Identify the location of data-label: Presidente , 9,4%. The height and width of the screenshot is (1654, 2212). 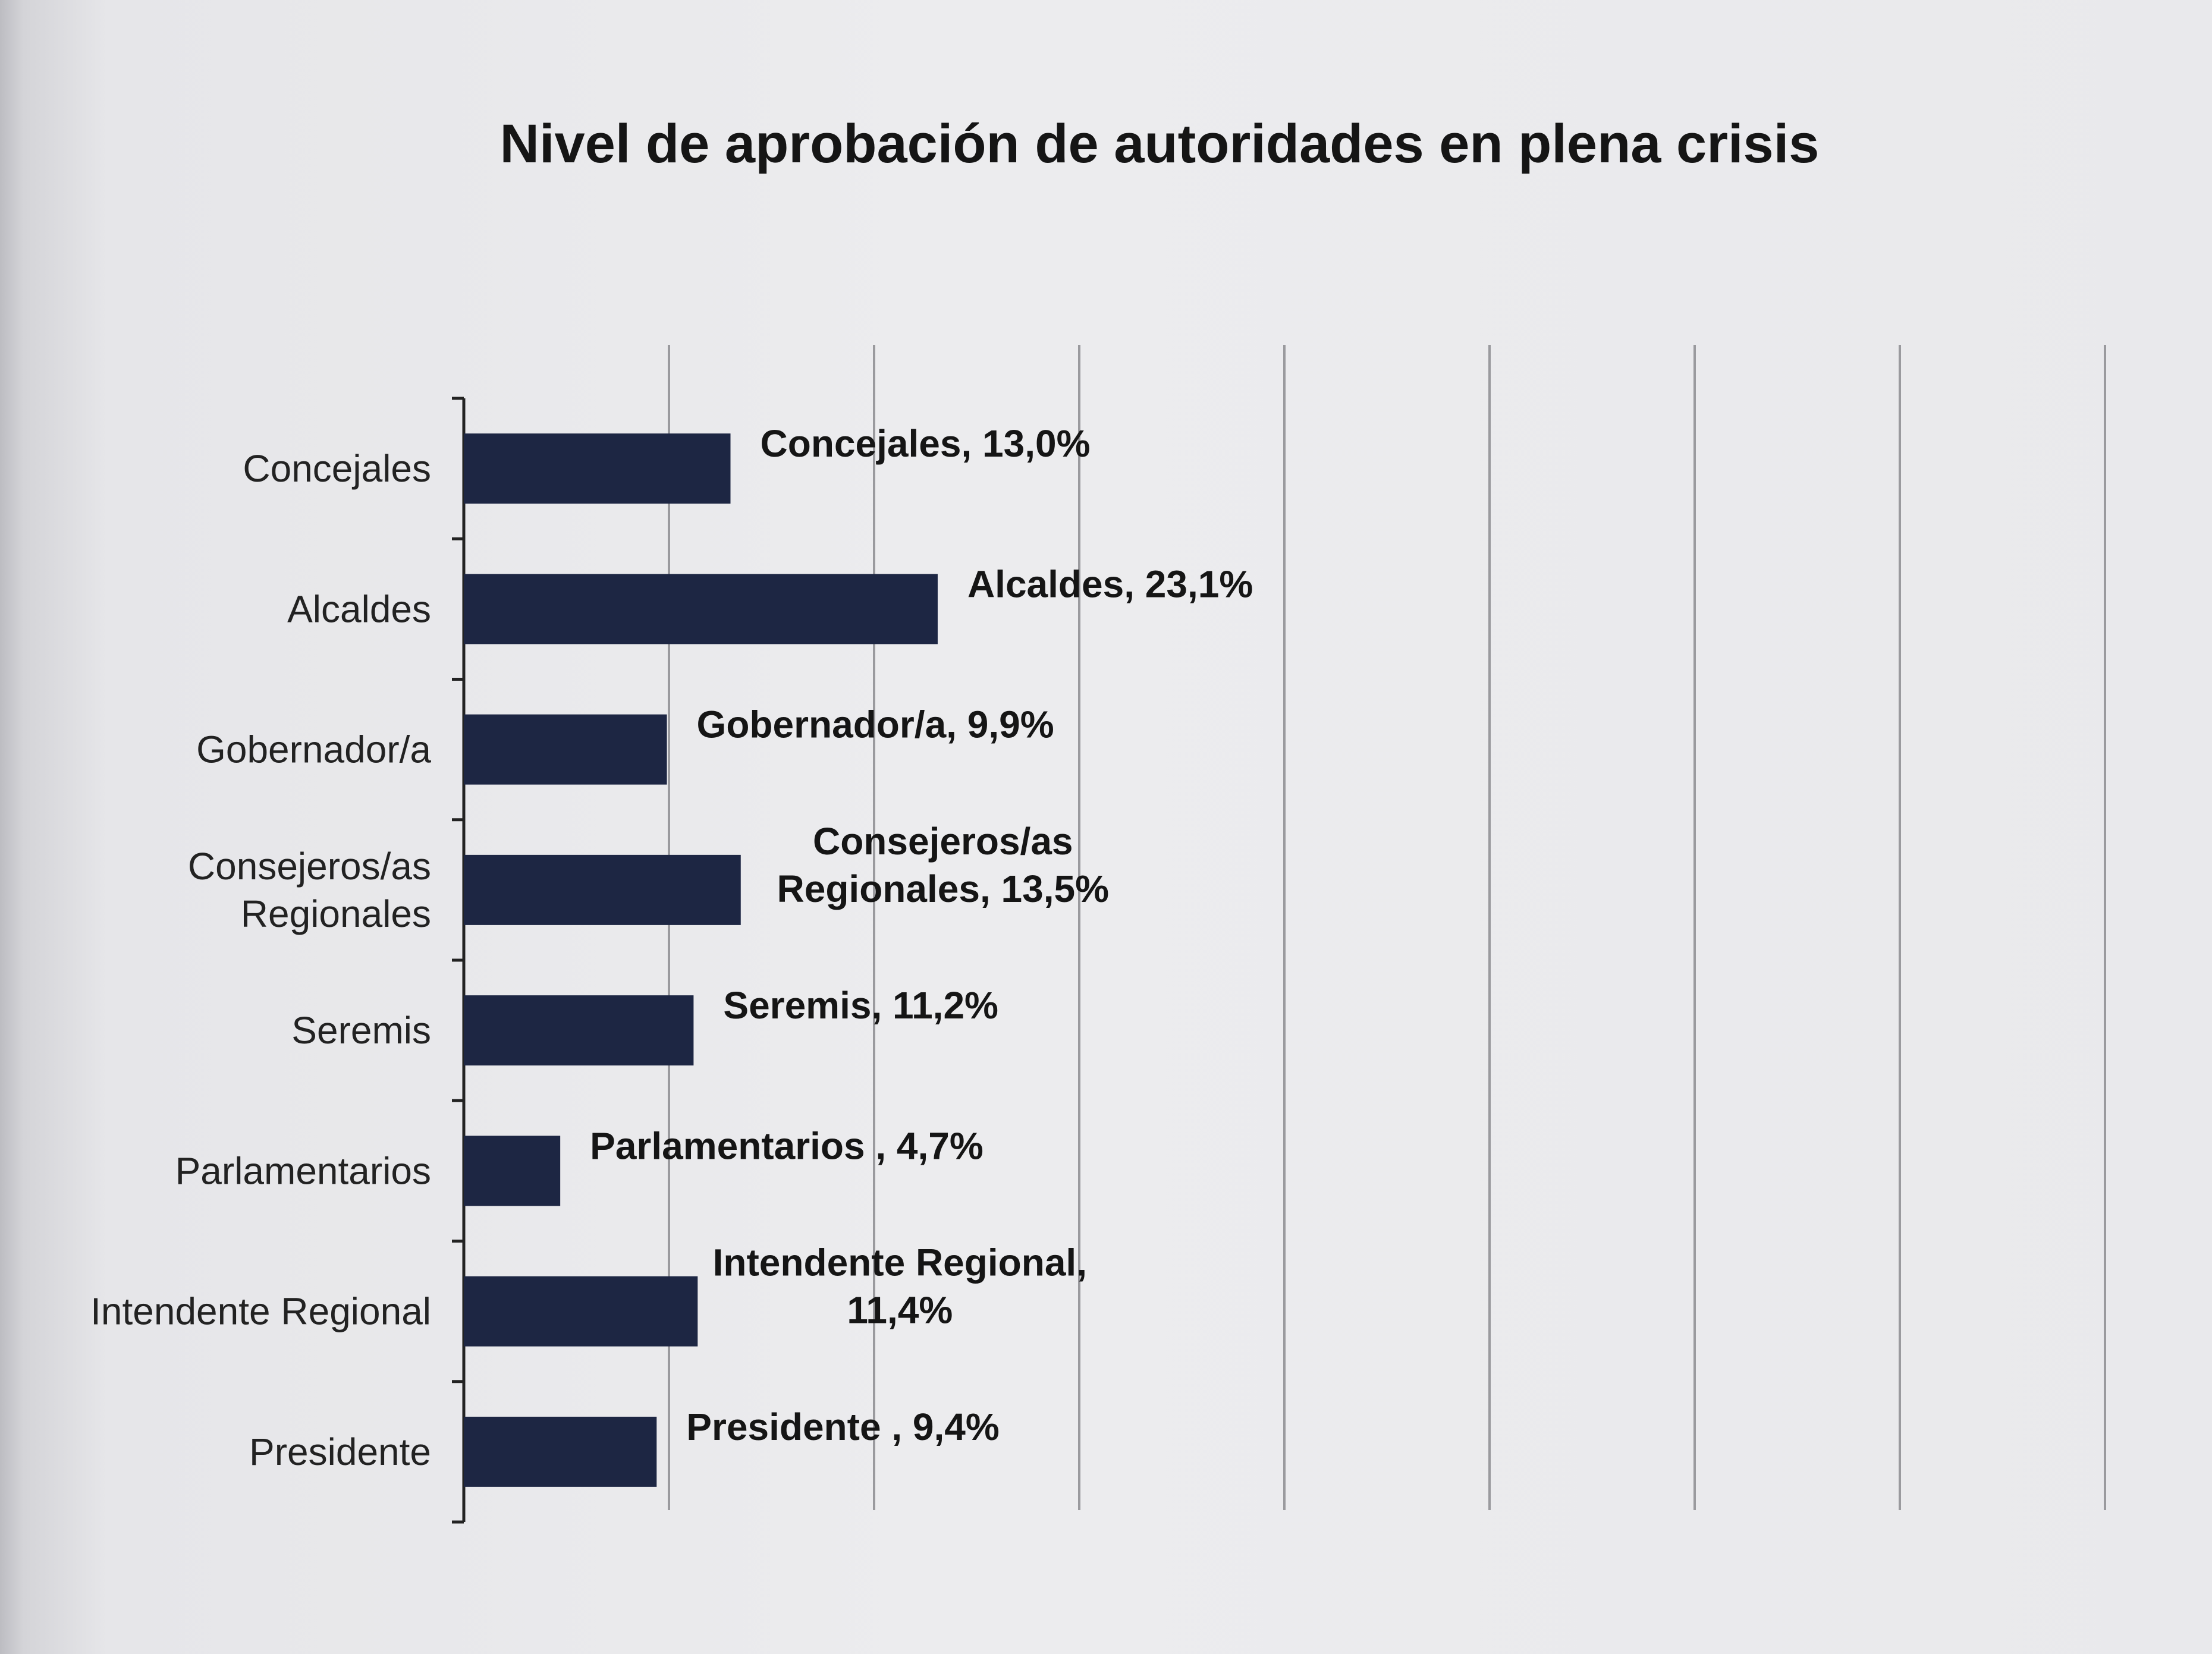
(842, 1426).